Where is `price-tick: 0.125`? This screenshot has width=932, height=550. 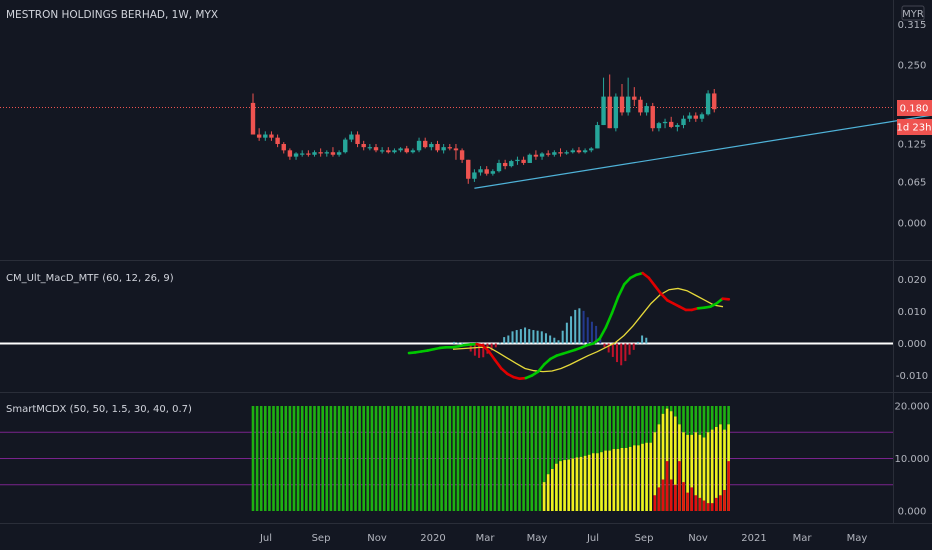
price-tick: 0.125 is located at coordinates (912, 145).